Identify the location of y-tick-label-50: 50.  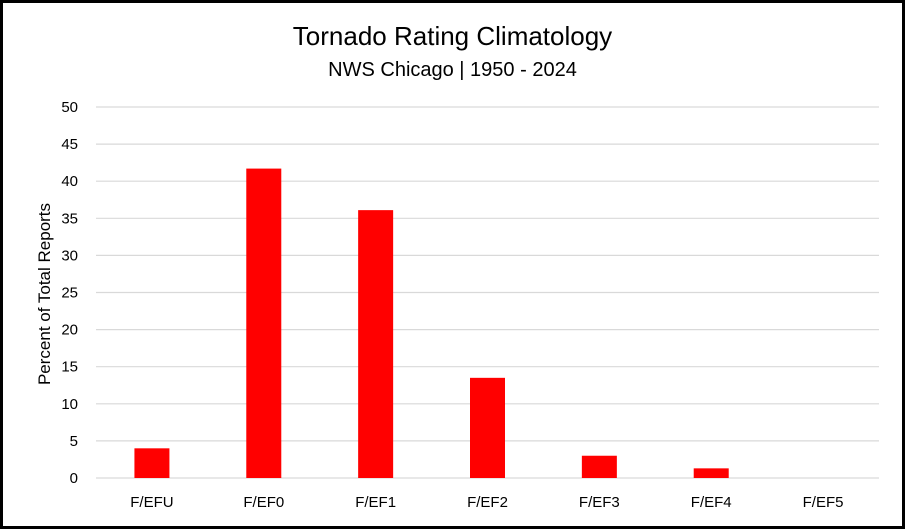
(69, 107).